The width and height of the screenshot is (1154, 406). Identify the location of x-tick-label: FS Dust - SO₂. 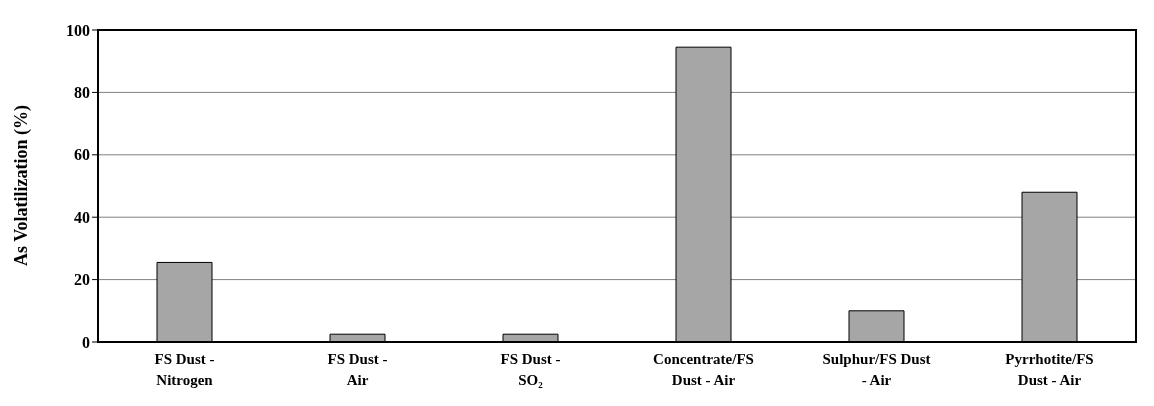
(530, 369).